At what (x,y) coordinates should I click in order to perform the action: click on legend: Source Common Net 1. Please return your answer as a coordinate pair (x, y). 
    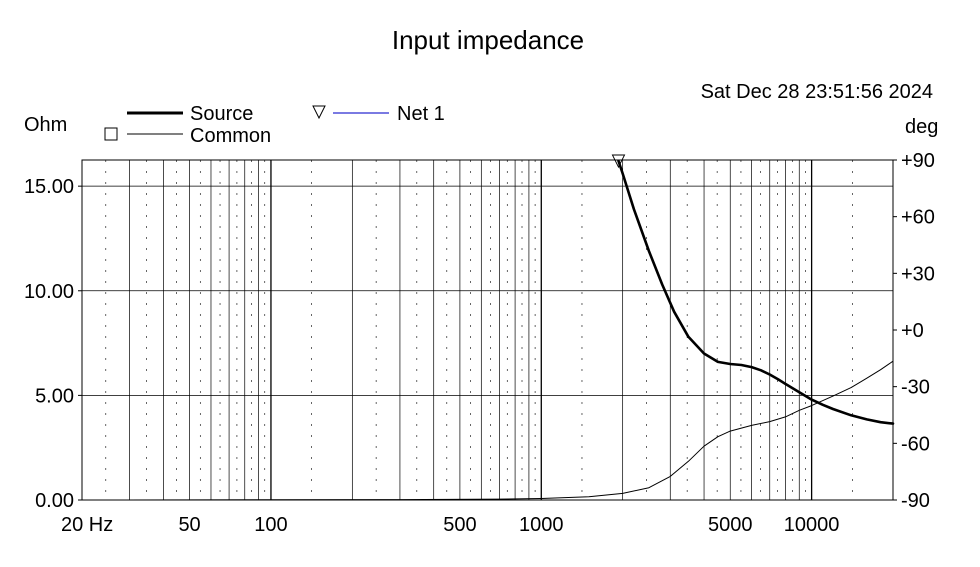
    Looking at the image, I should click on (274, 125).